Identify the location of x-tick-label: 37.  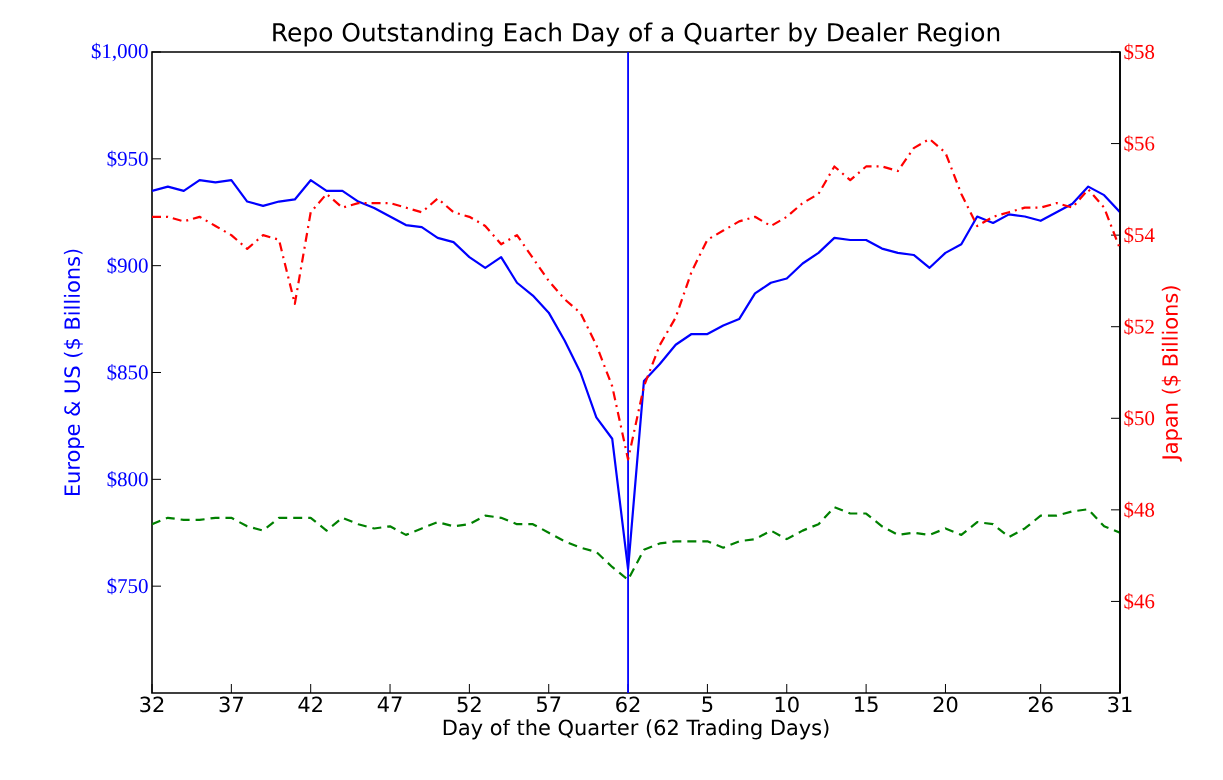
(231, 704).